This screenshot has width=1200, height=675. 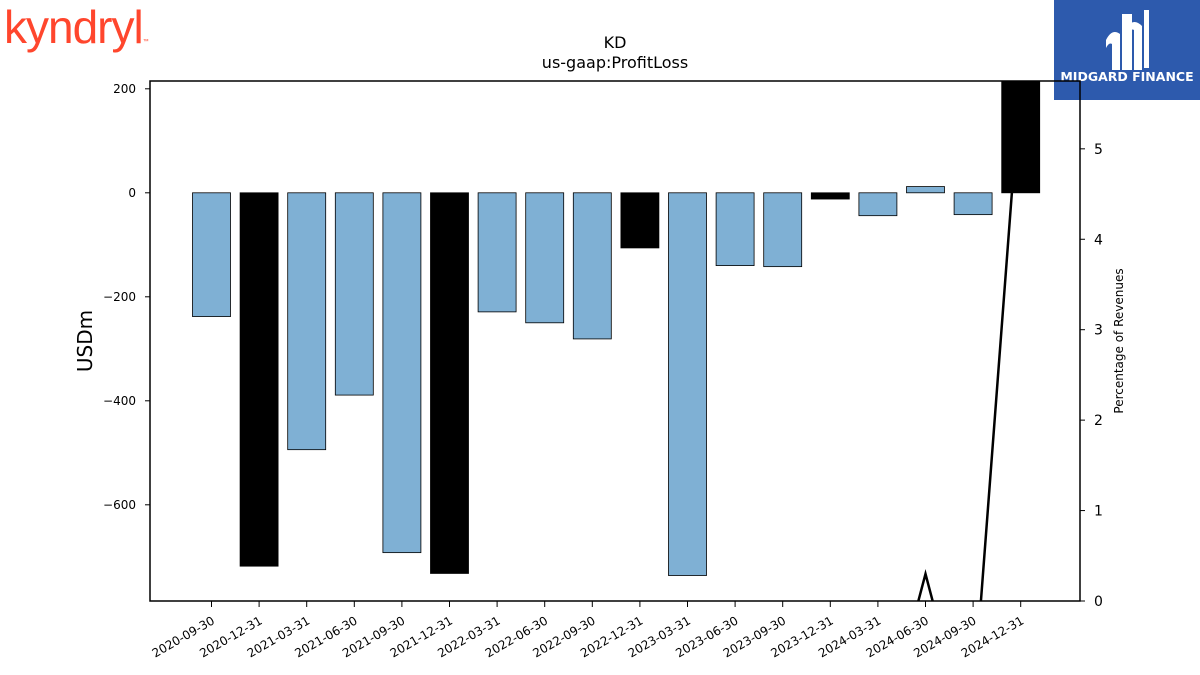 I want to click on kyndryl-logo: kyndryl™, so click(x=76, y=27).